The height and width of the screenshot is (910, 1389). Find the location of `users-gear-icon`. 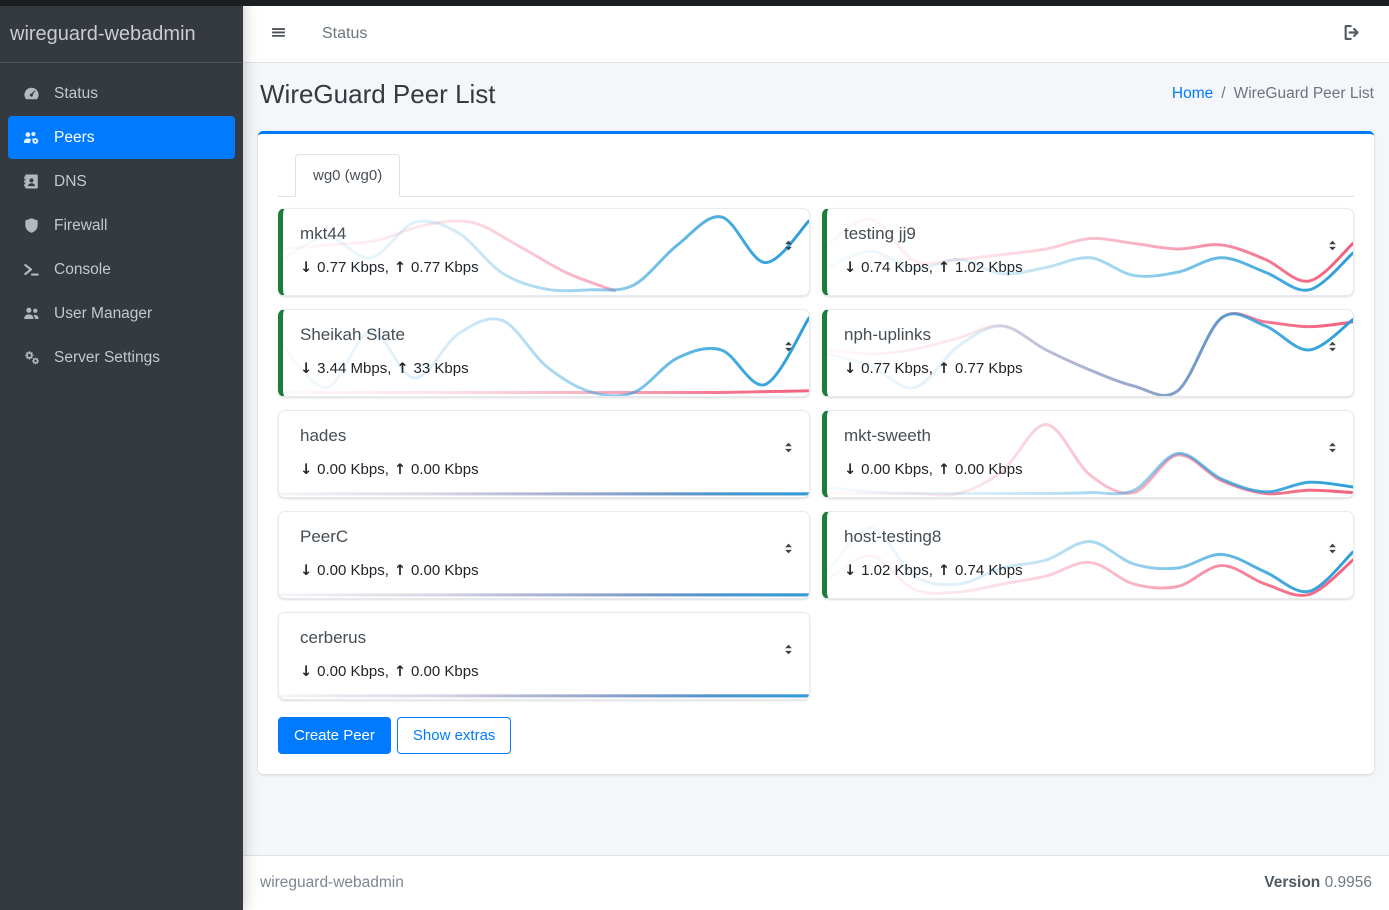

users-gear-icon is located at coordinates (31, 137).